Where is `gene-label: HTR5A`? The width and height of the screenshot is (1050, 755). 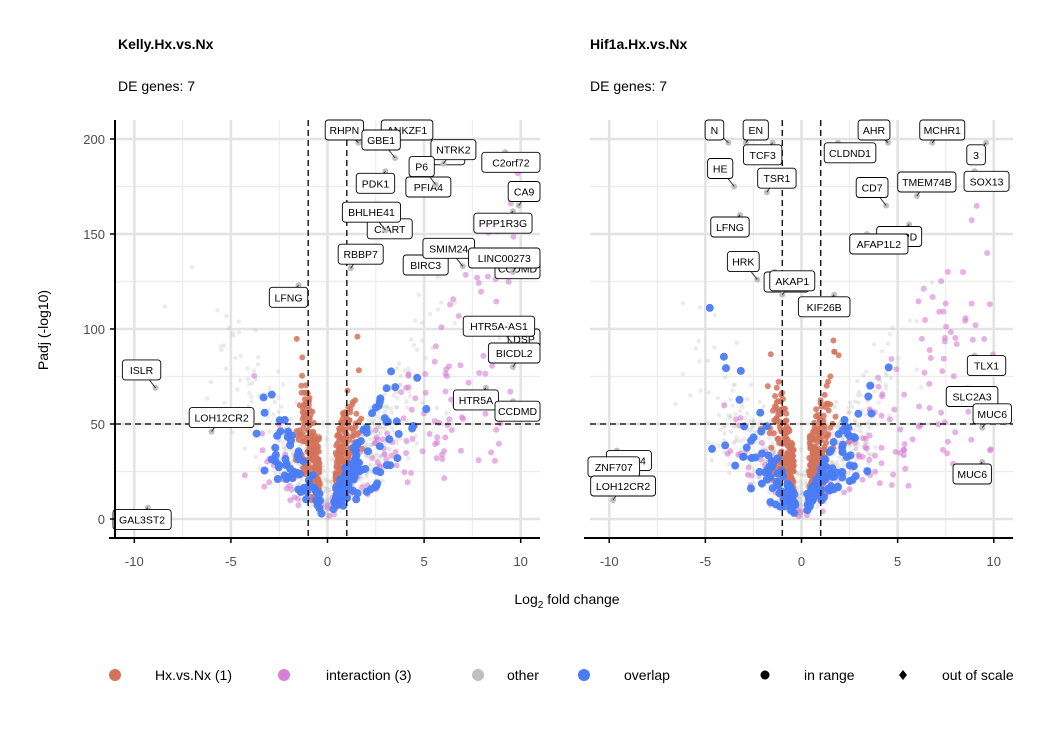 gene-label: HTR5A is located at coordinates (476, 401).